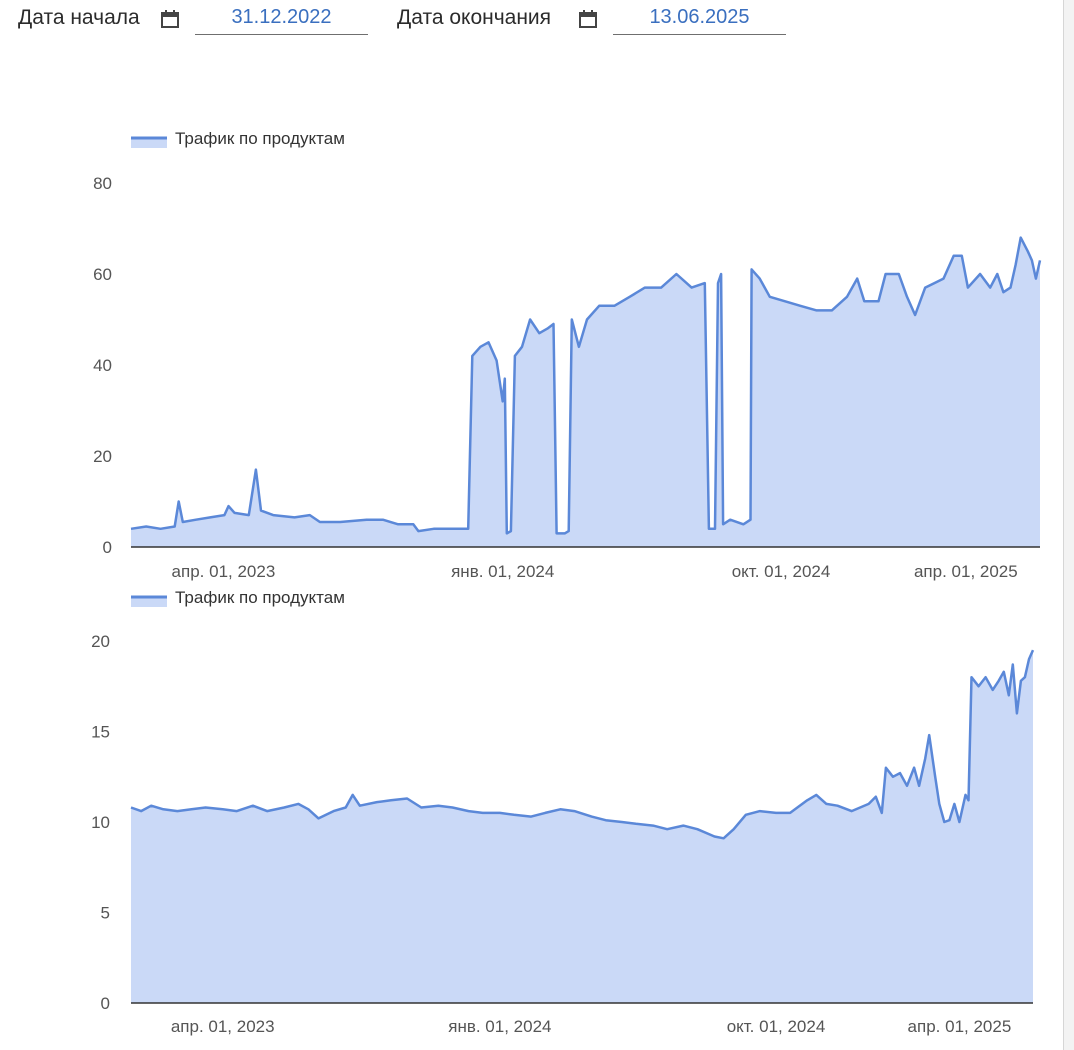 This screenshot has width=1074, height=1050. What do you see at coordinates (102, 183) in the screenshot?
I see `y-tick-label: 80` at bounding box center [102, 183].